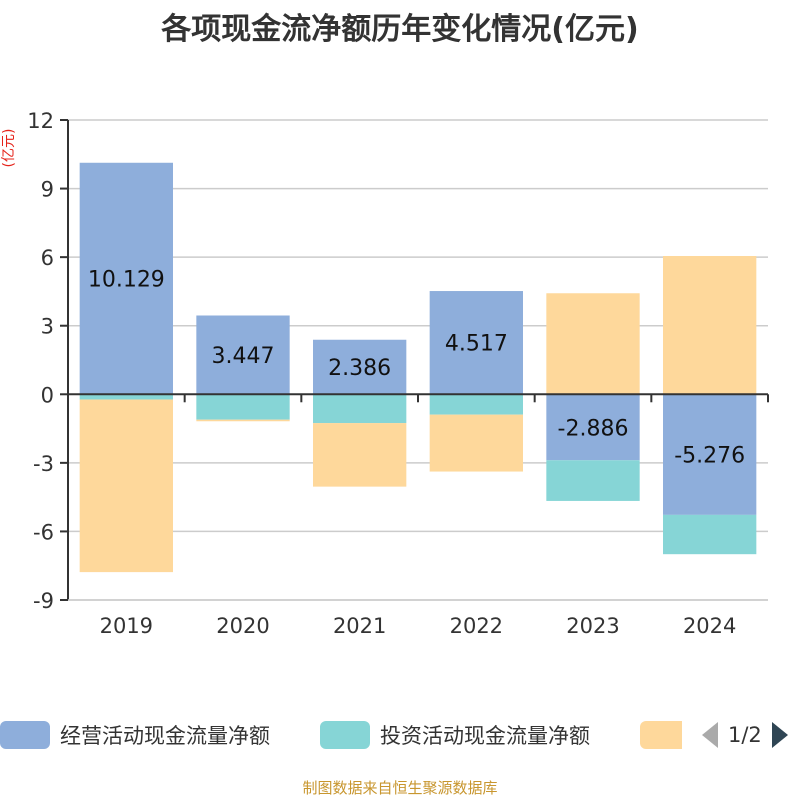 The width and height of the screenshot is (800, 800). I want to click on bar-series3-2019, so click(126, 486).